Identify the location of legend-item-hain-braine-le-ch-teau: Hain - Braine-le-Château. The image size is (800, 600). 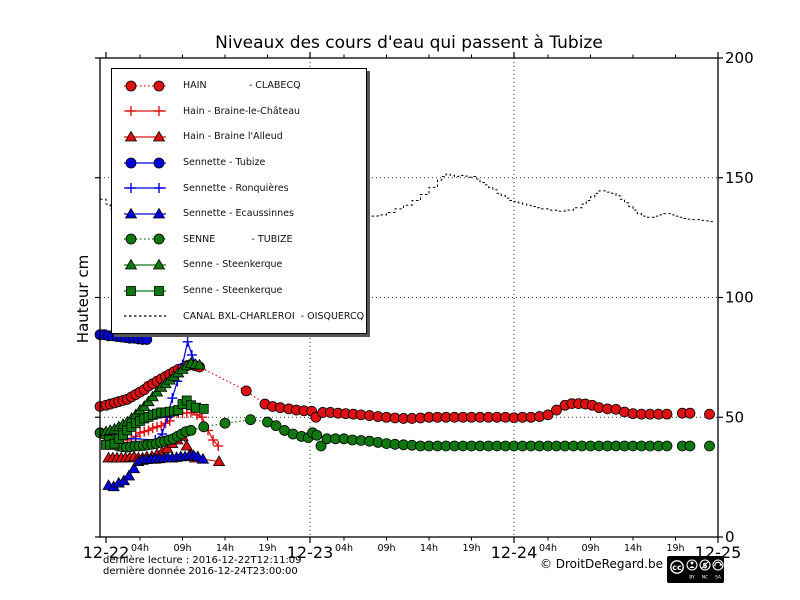
(239, 111).